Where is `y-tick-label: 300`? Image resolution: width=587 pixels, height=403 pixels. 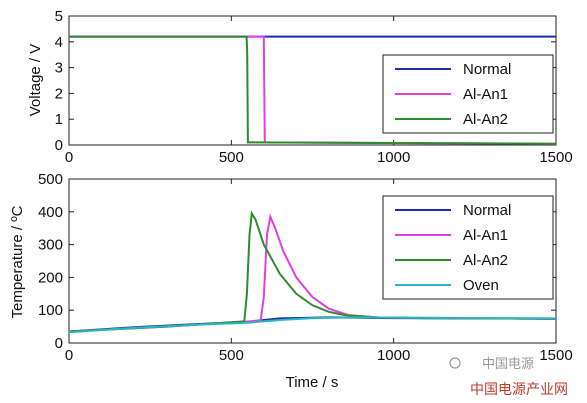
y-tick-label: 300 is located at coordinates (50, 245).